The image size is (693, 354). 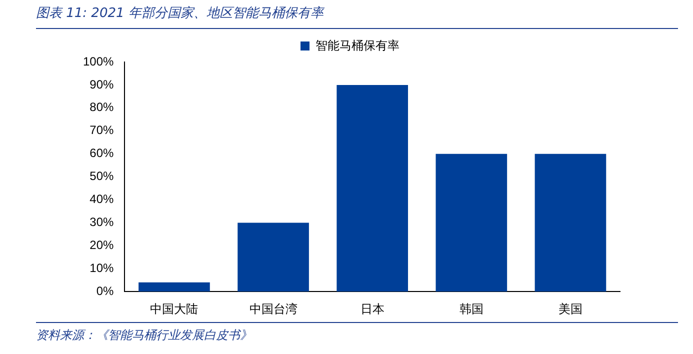 What do you see at coordinates (105, 291) in the screenshot?
I see `y-tick-label: 0%` at bounding box center [105, 291].